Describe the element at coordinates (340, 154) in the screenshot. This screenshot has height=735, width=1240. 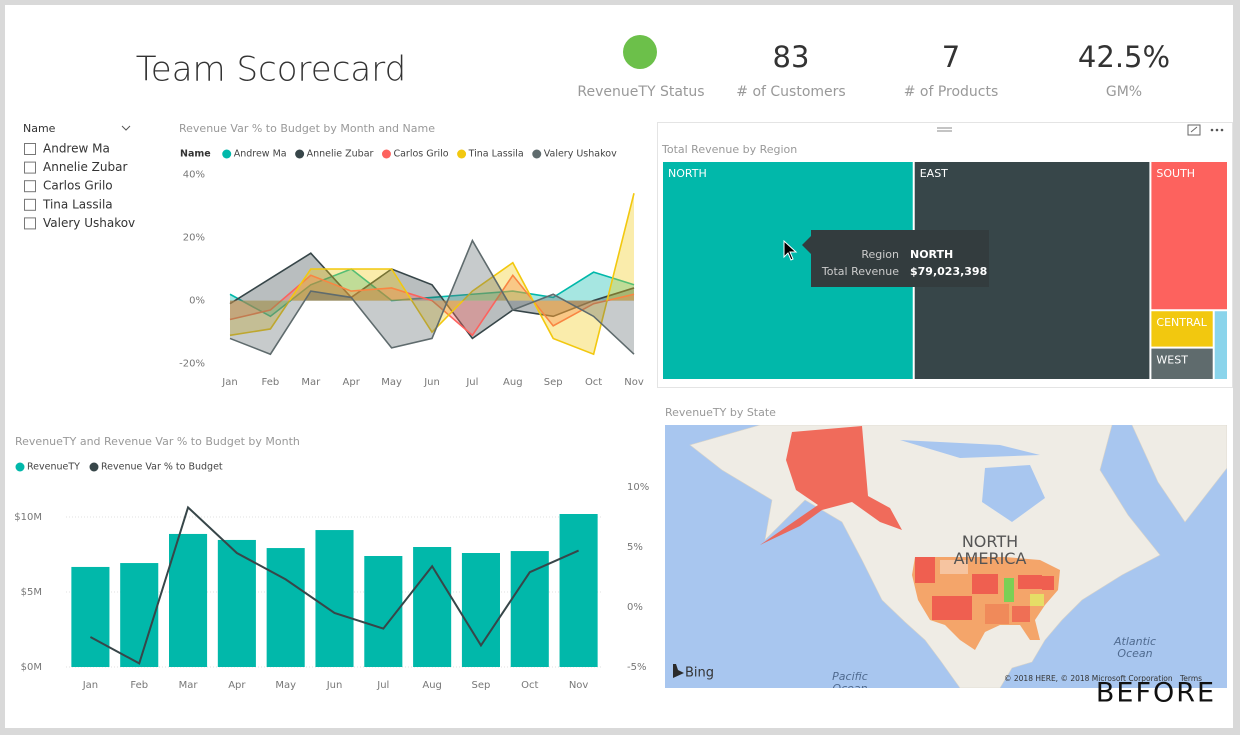
I see `legend-label: Annelie Zubar` at that location.